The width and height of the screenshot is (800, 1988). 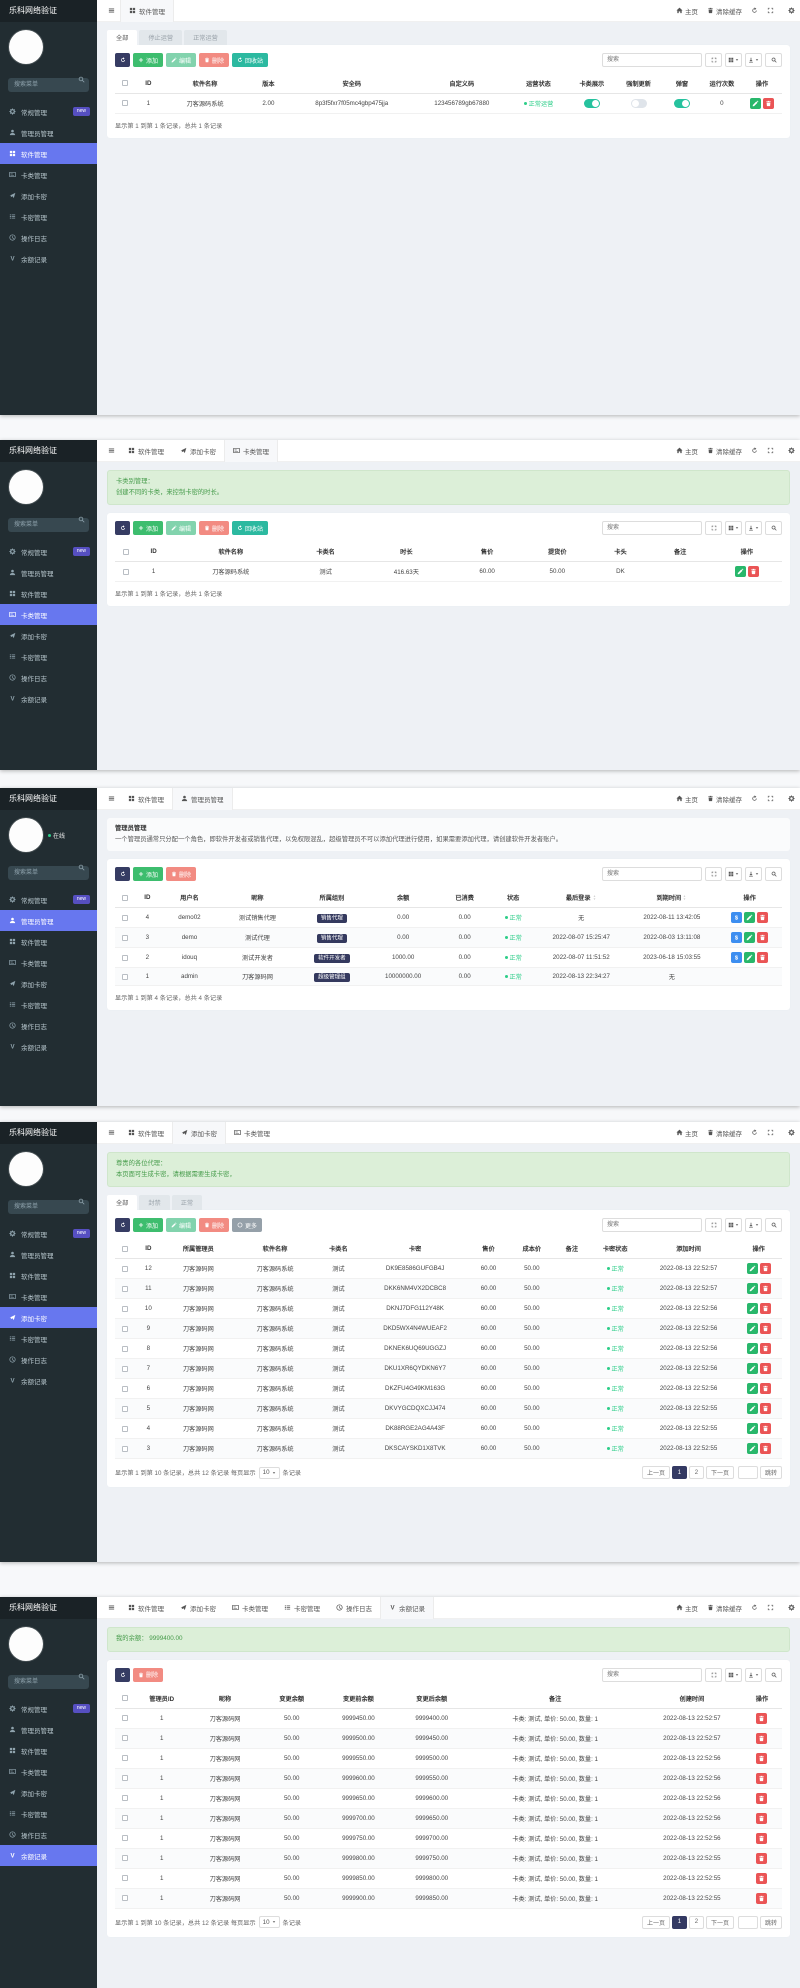 What do you see at coordinates (48, 1792) in the screenshot?
I see `sidebar-item-add-cards: 添加卡密` at bounding box center [48, 1792].